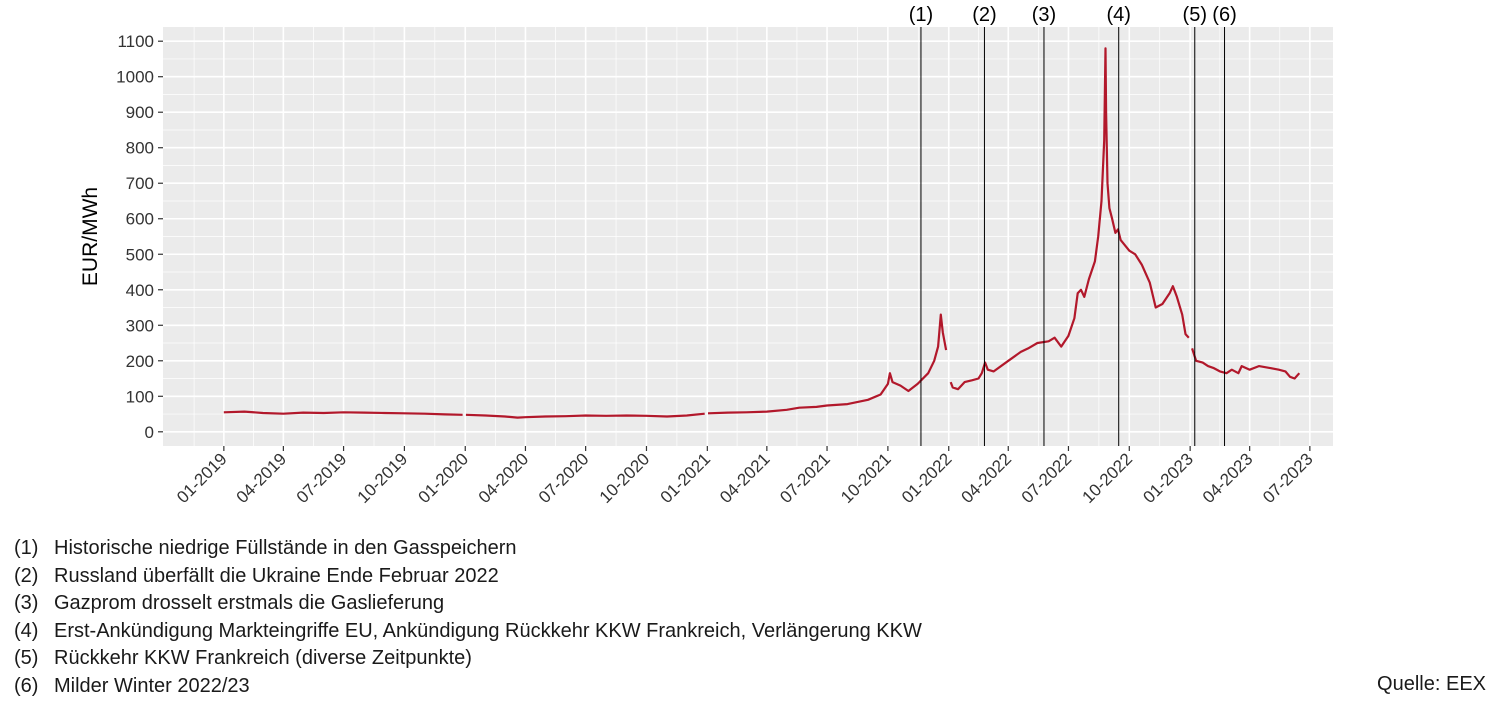  What do you see at coordinates (805, 478) in the screenshot?
I see `x-tick-label: 07-2021` at bounding box center [805, 478].